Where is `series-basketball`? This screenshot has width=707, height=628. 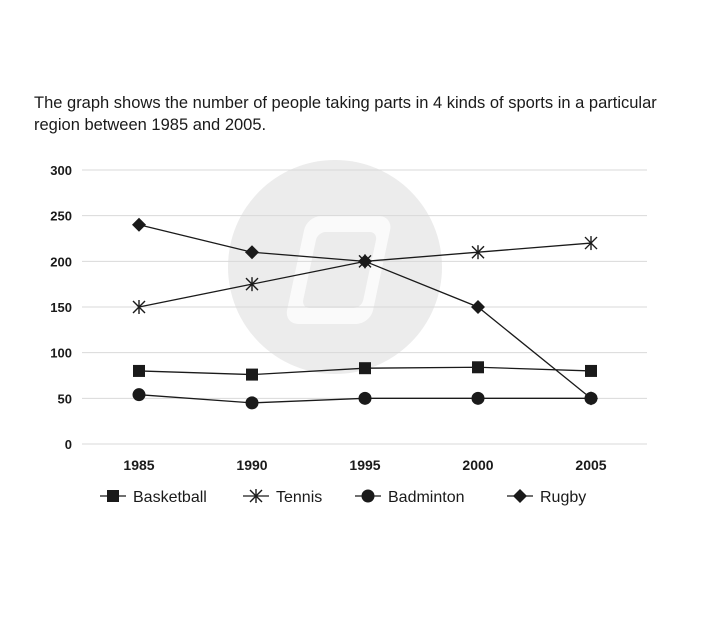
series-basketball is located at coordinates (365, 371).